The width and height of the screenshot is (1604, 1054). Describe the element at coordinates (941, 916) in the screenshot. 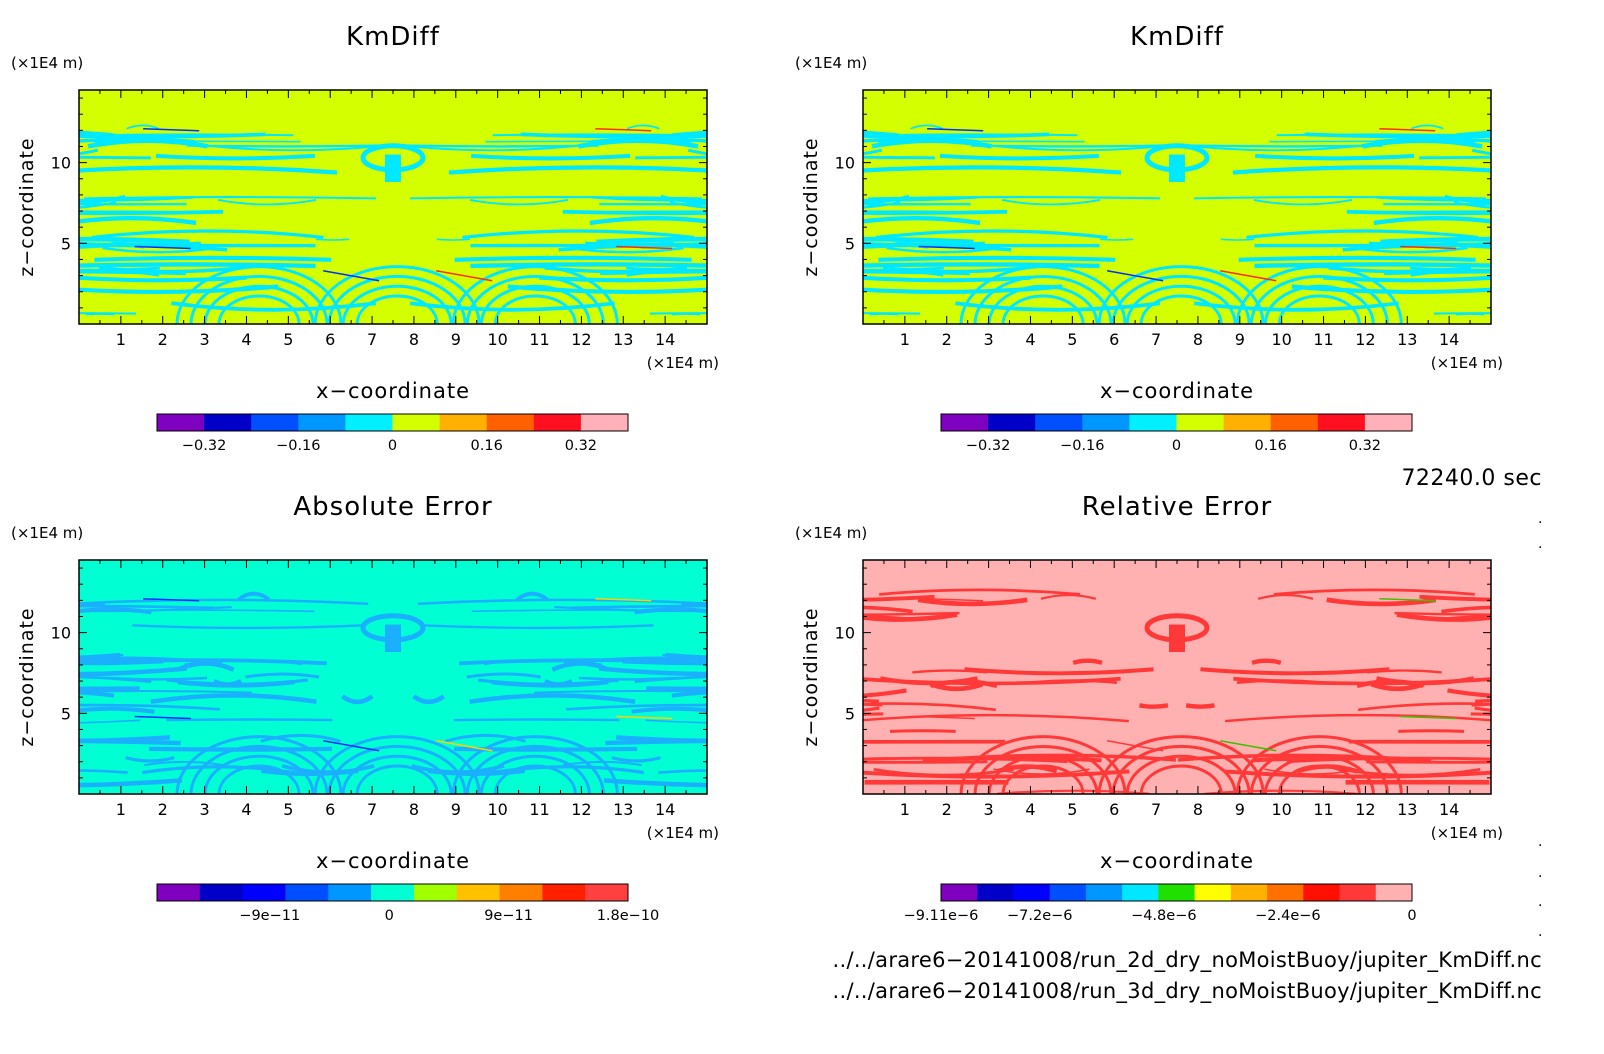

I see `colorbar-tick-label: −9.11e−6` at that location.